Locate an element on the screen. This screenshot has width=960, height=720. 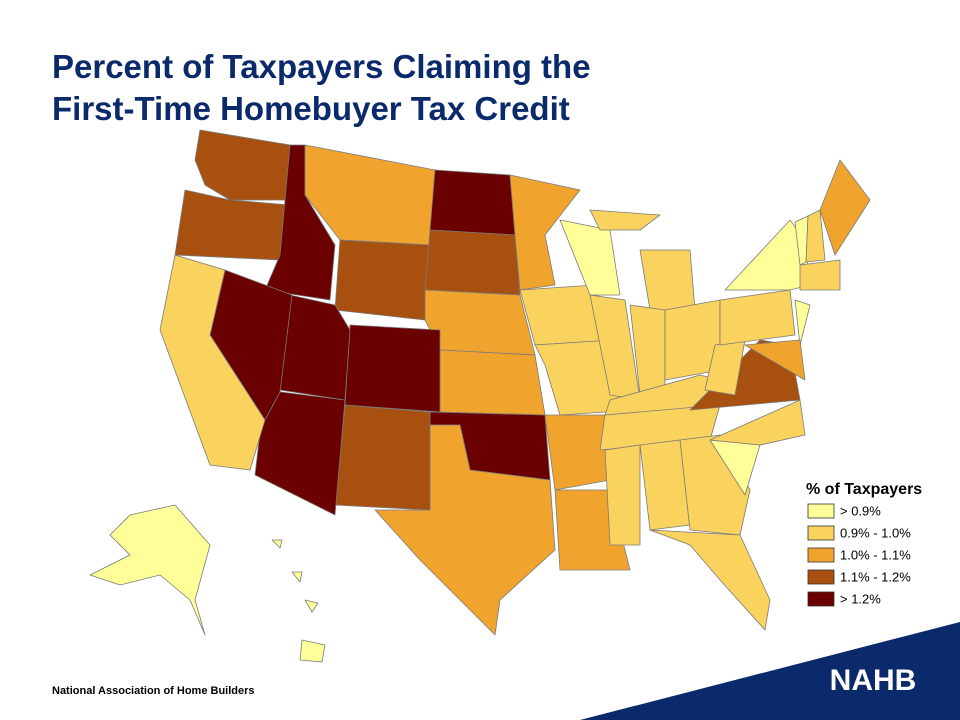
logo-band is located at coordinates (770, 671).